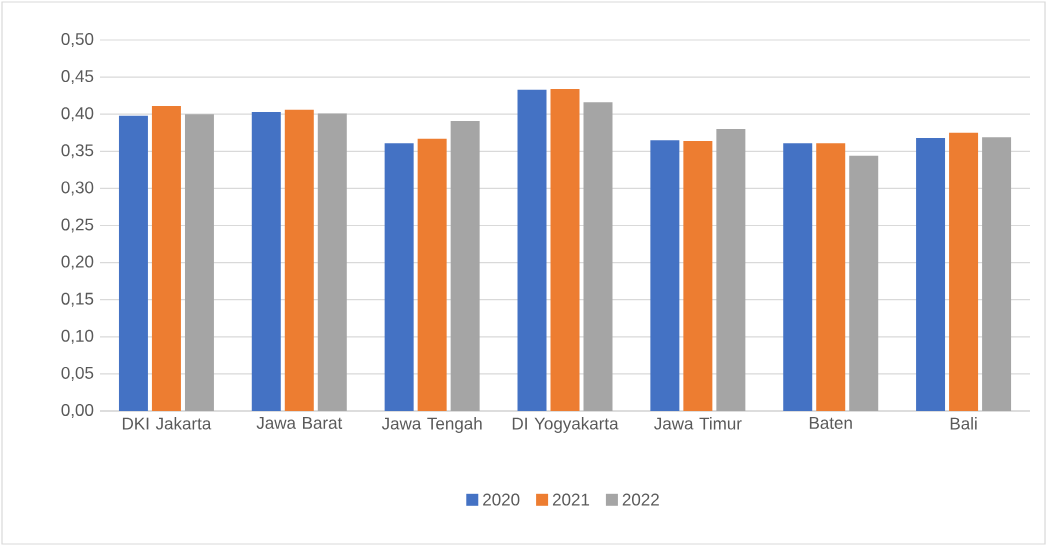  Describe the element at coordinates (77, 77) in the screenshot. I see `y-tick-label: 0,45` at that location.